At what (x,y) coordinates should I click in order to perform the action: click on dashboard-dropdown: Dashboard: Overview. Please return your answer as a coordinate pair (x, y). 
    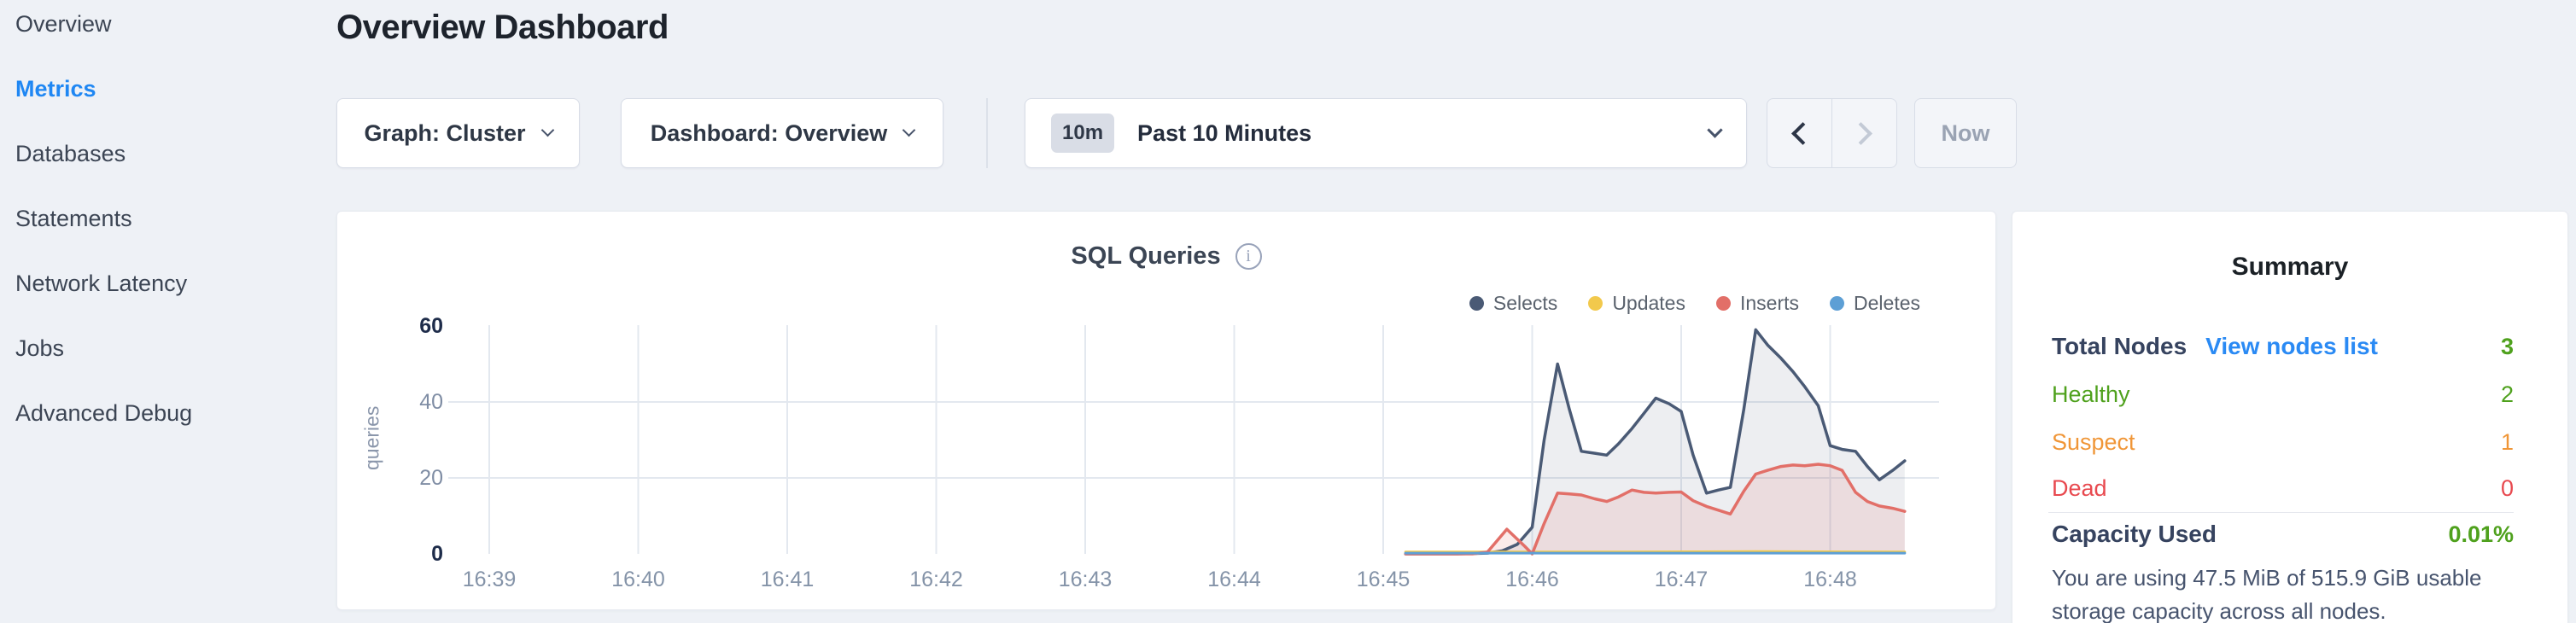
    Looking at the image, I should click on (782, 133).